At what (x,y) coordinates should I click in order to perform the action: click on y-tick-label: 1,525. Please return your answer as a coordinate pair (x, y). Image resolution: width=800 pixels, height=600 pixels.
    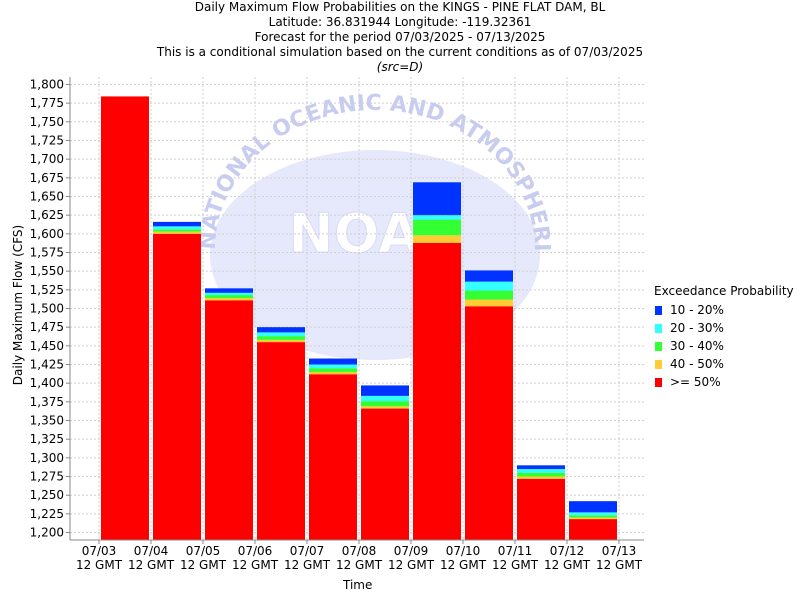
    Looking at the image, I should click on (47, 290).